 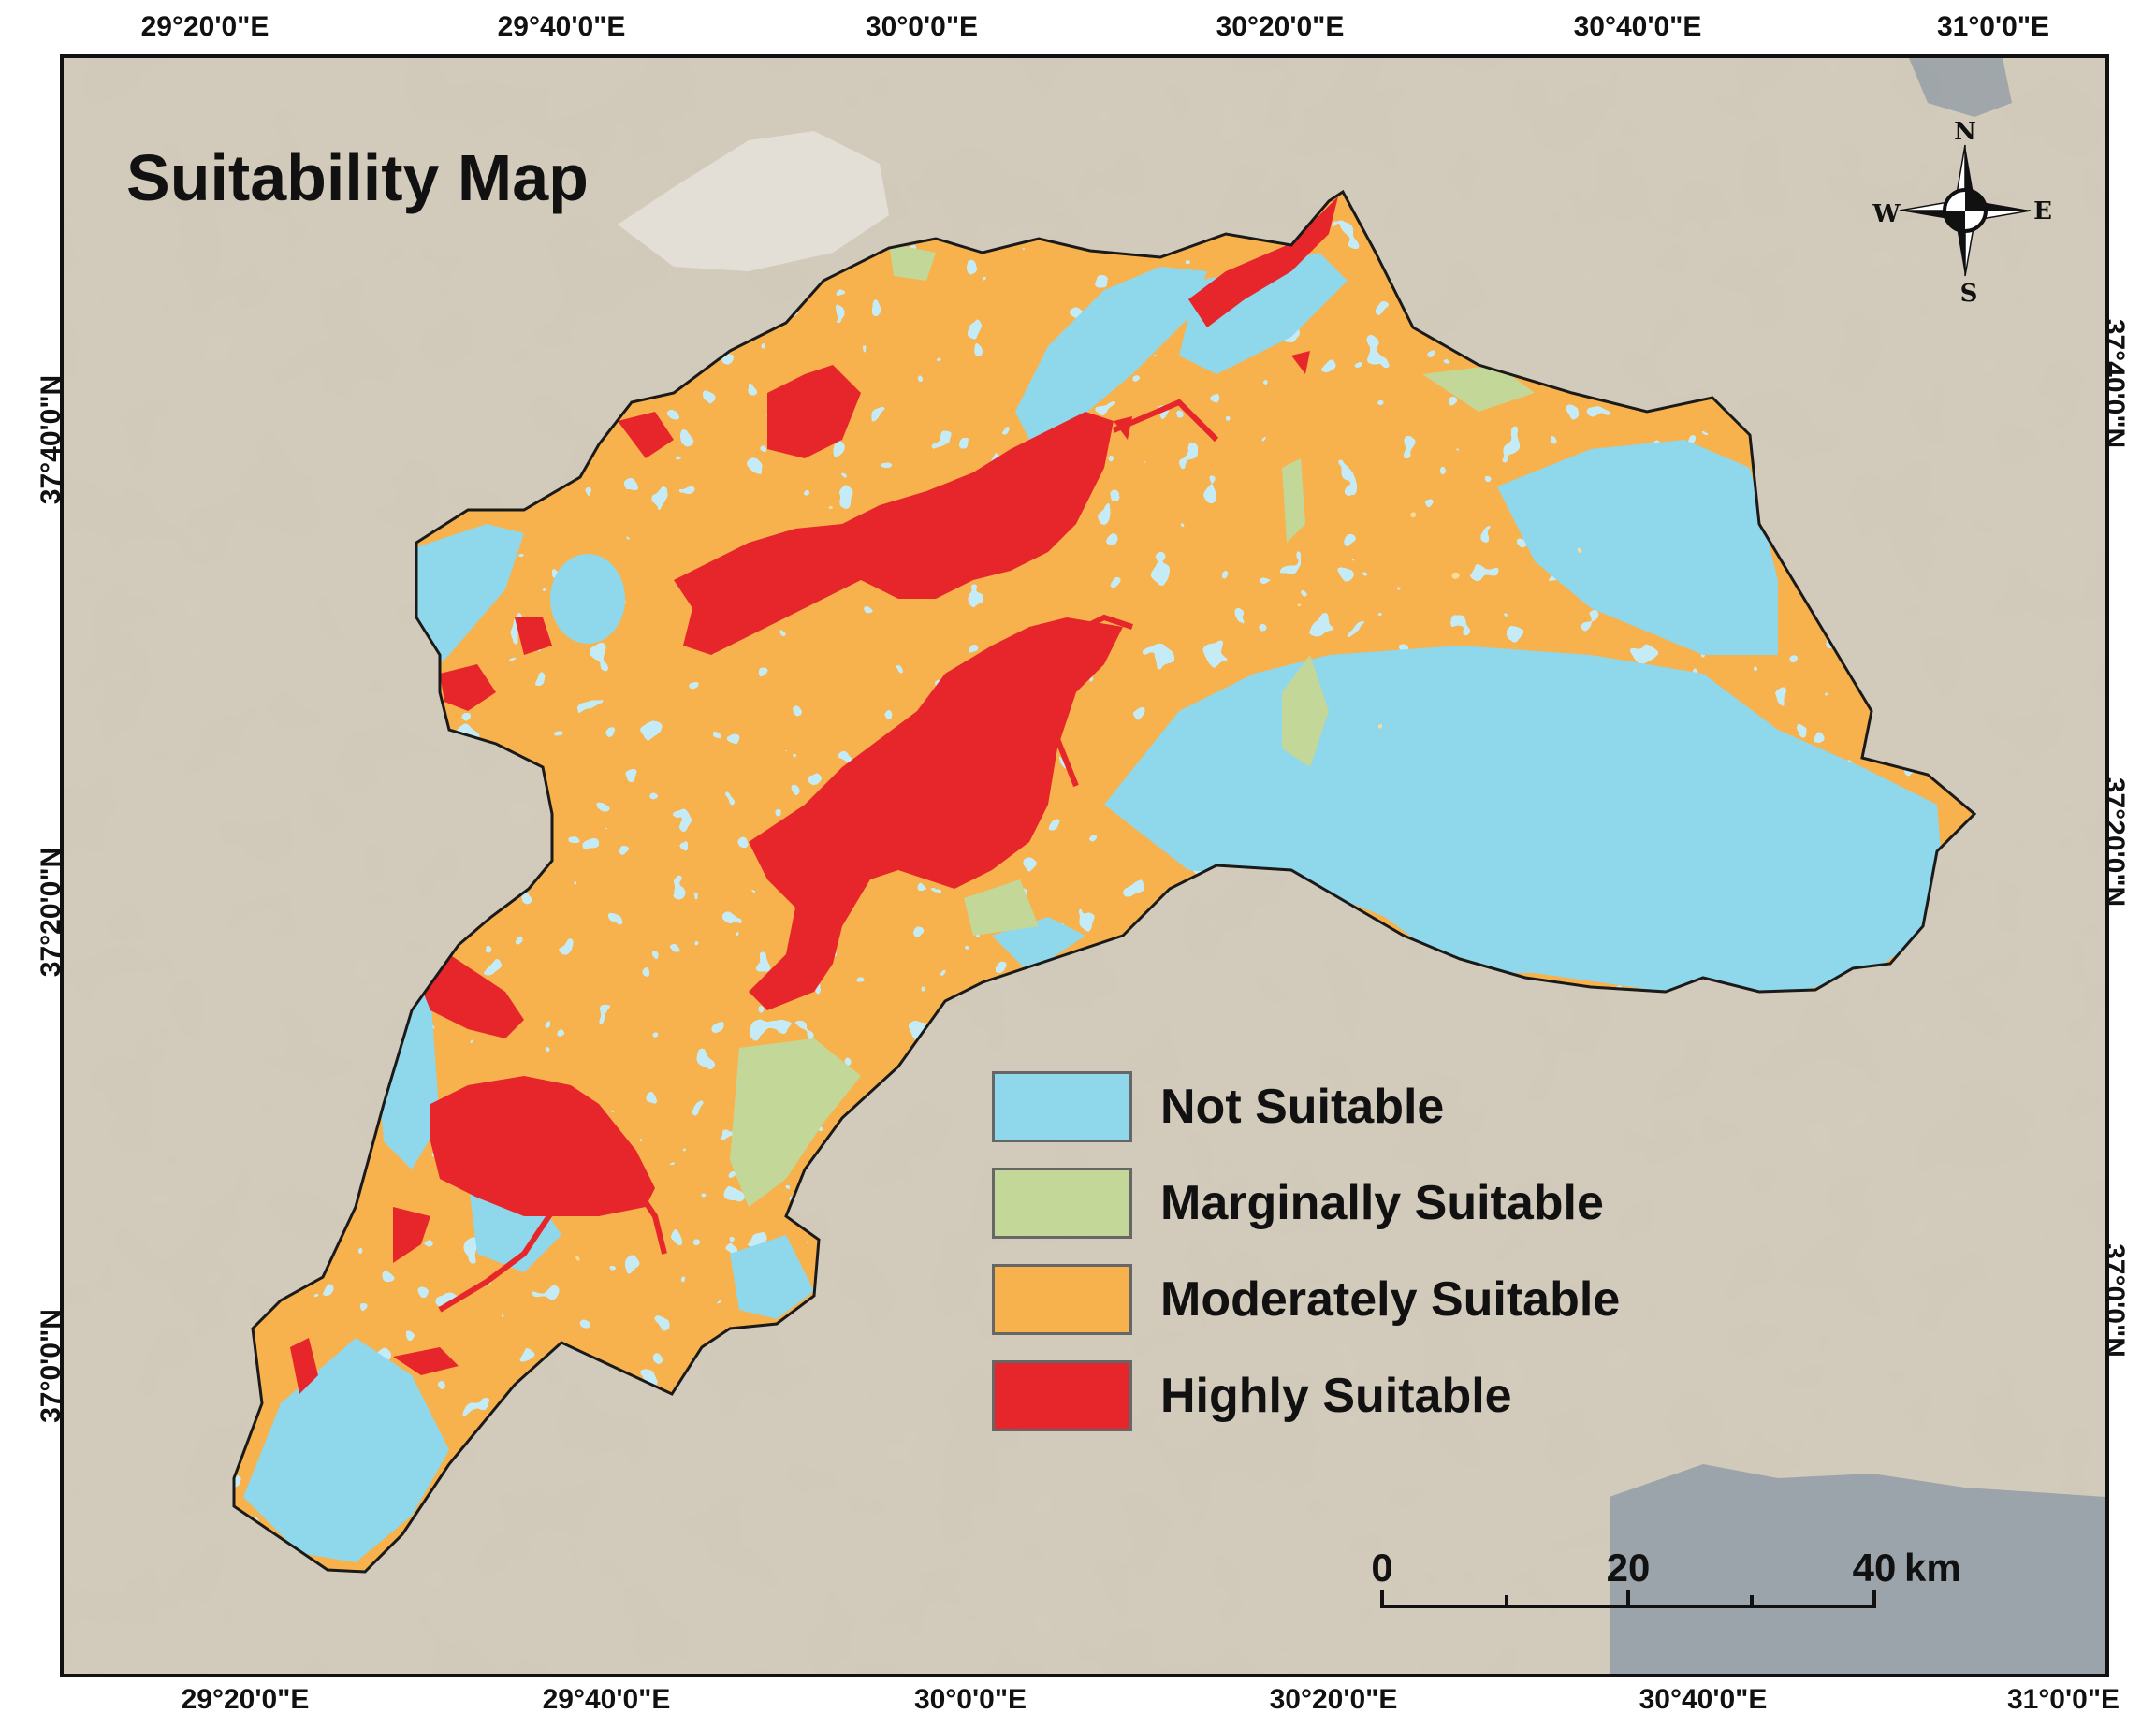 What do you see at coordinates (205, 26) in the screenshot?
I see `lon-label-top: 29°20'0"E` at bounding box center [205, 26].